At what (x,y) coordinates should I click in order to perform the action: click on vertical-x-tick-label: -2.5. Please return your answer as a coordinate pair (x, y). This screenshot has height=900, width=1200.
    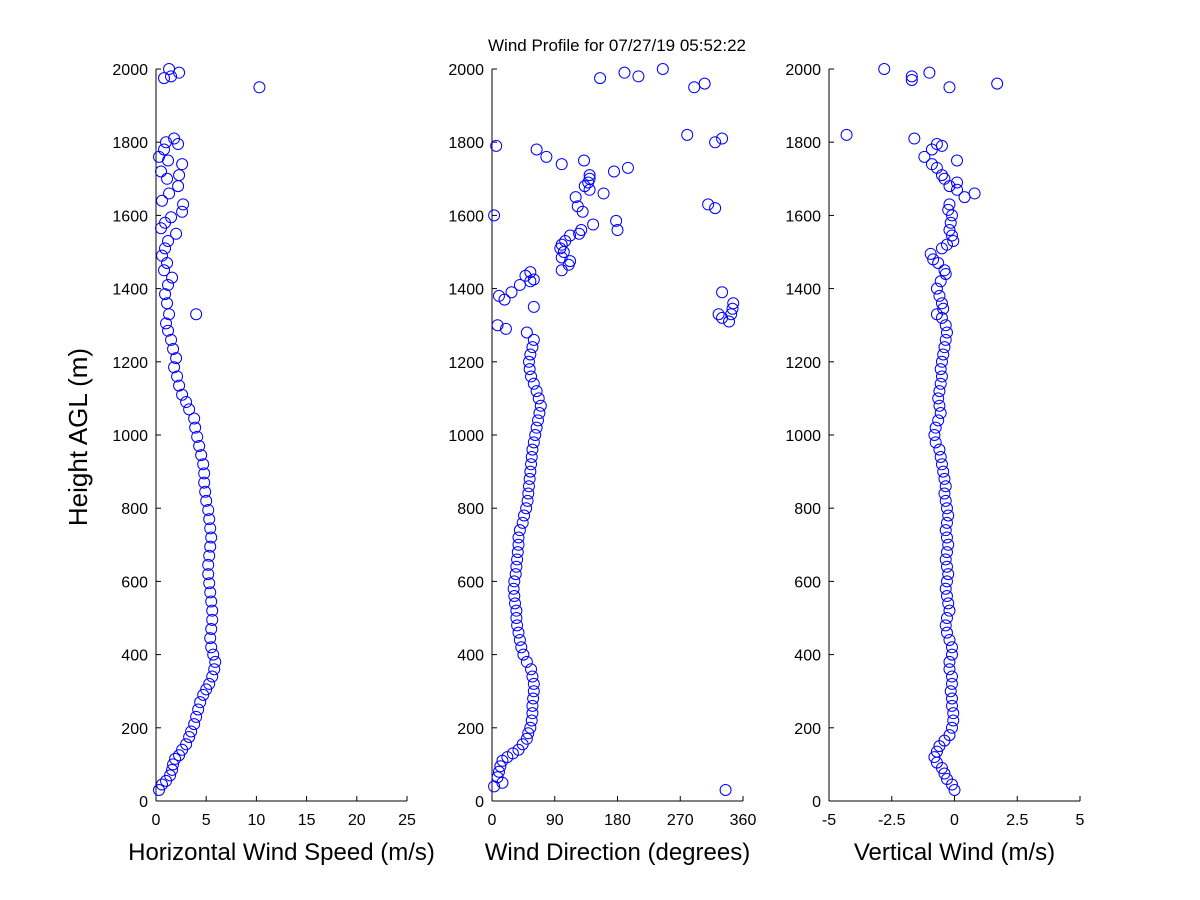
    Looking at the image, I should click on (892, 820).